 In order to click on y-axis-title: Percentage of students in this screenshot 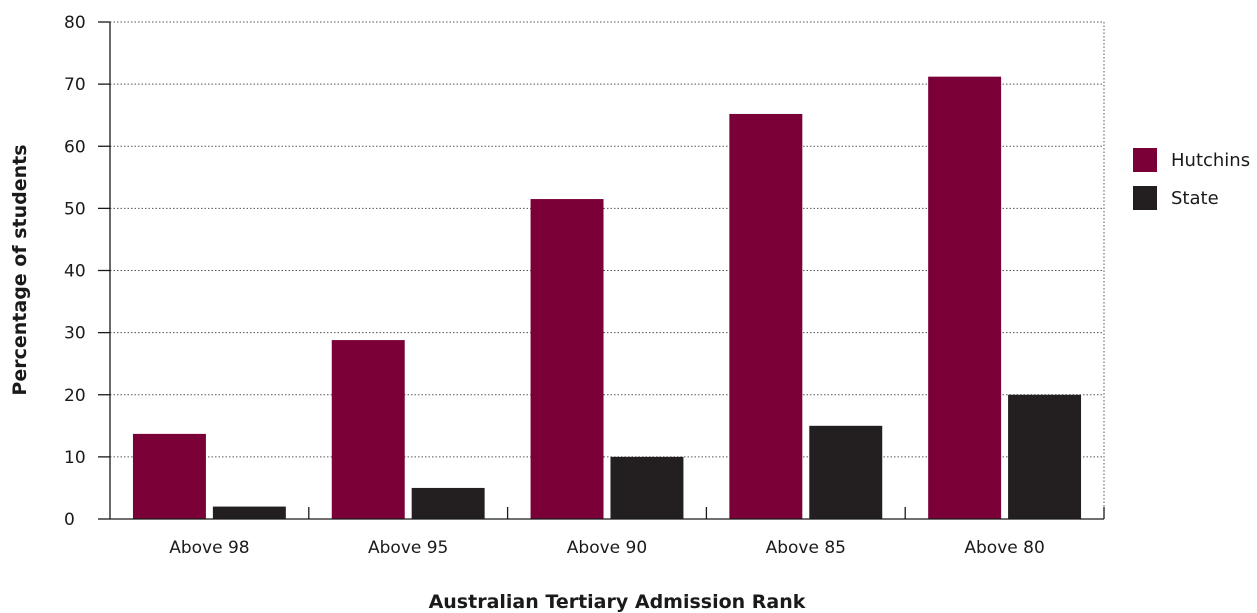, I will do `click(20, 269)`.